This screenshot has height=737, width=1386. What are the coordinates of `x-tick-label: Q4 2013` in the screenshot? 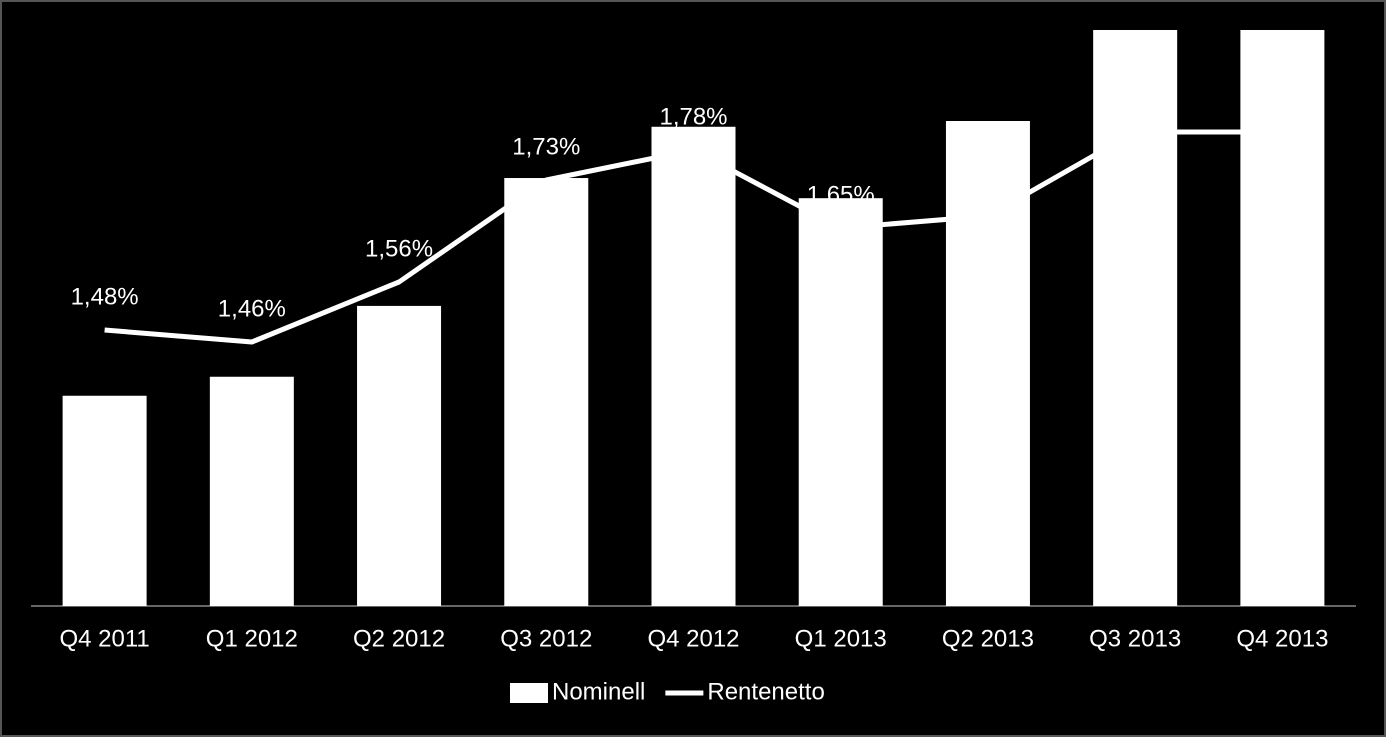 It's located at (1282, 638).